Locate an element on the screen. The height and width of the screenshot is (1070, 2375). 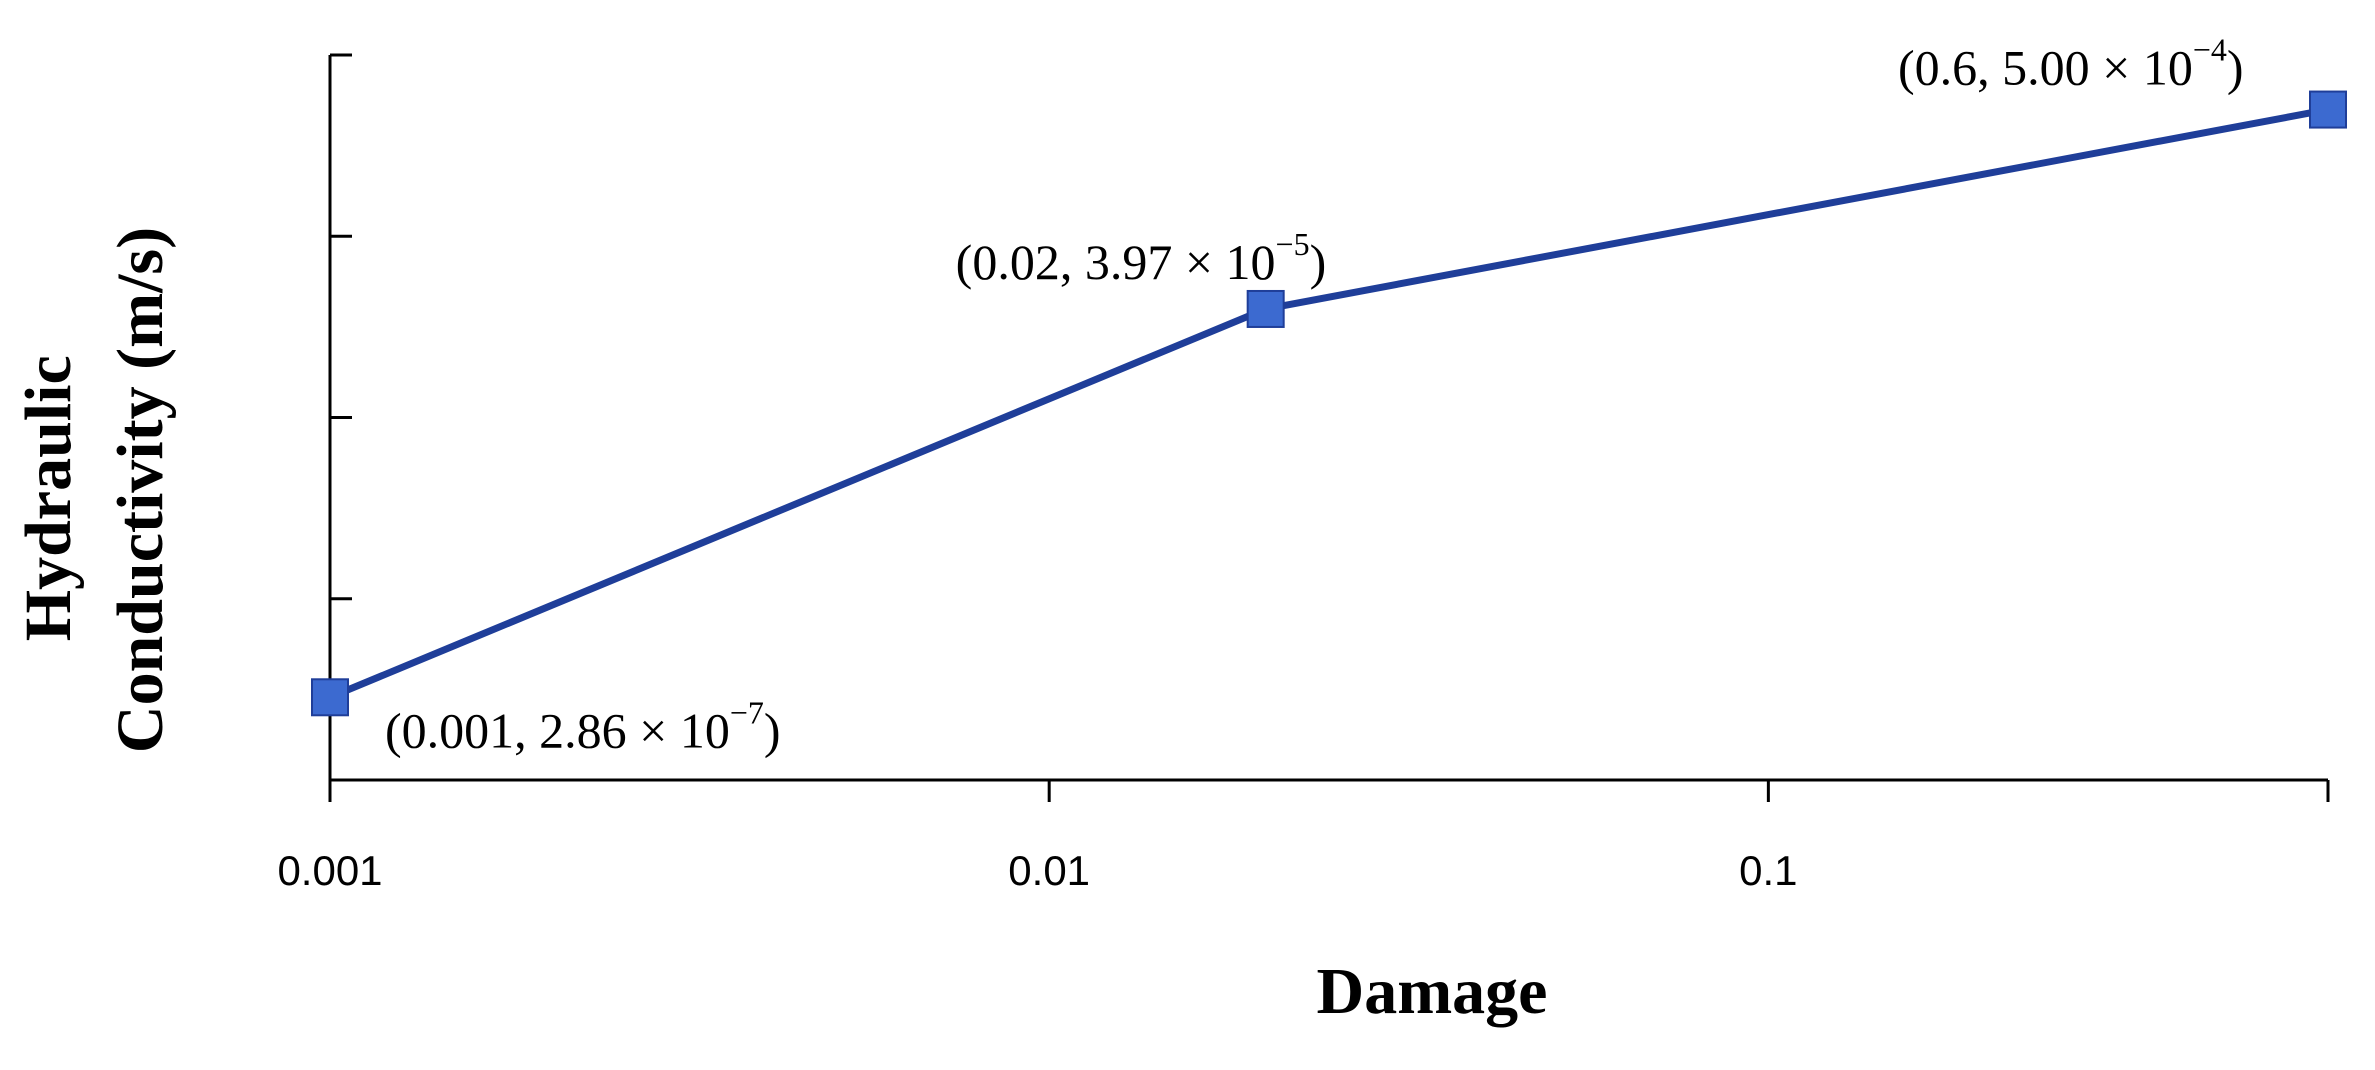
x-tick-label: 0.001 is located at coordinates (329, 870).